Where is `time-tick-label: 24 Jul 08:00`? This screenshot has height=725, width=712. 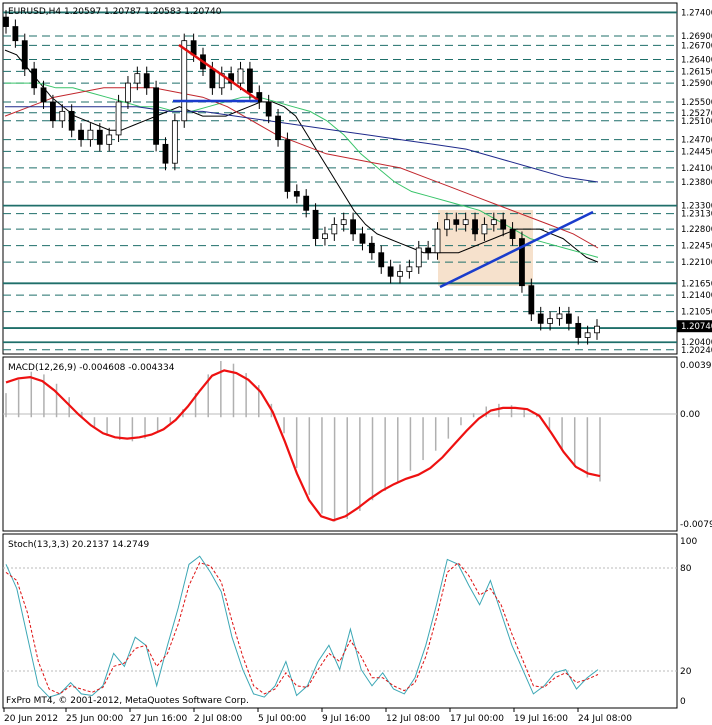
time-tick-label: 24 Jul 08:00 is located at coordinates (605, 719).